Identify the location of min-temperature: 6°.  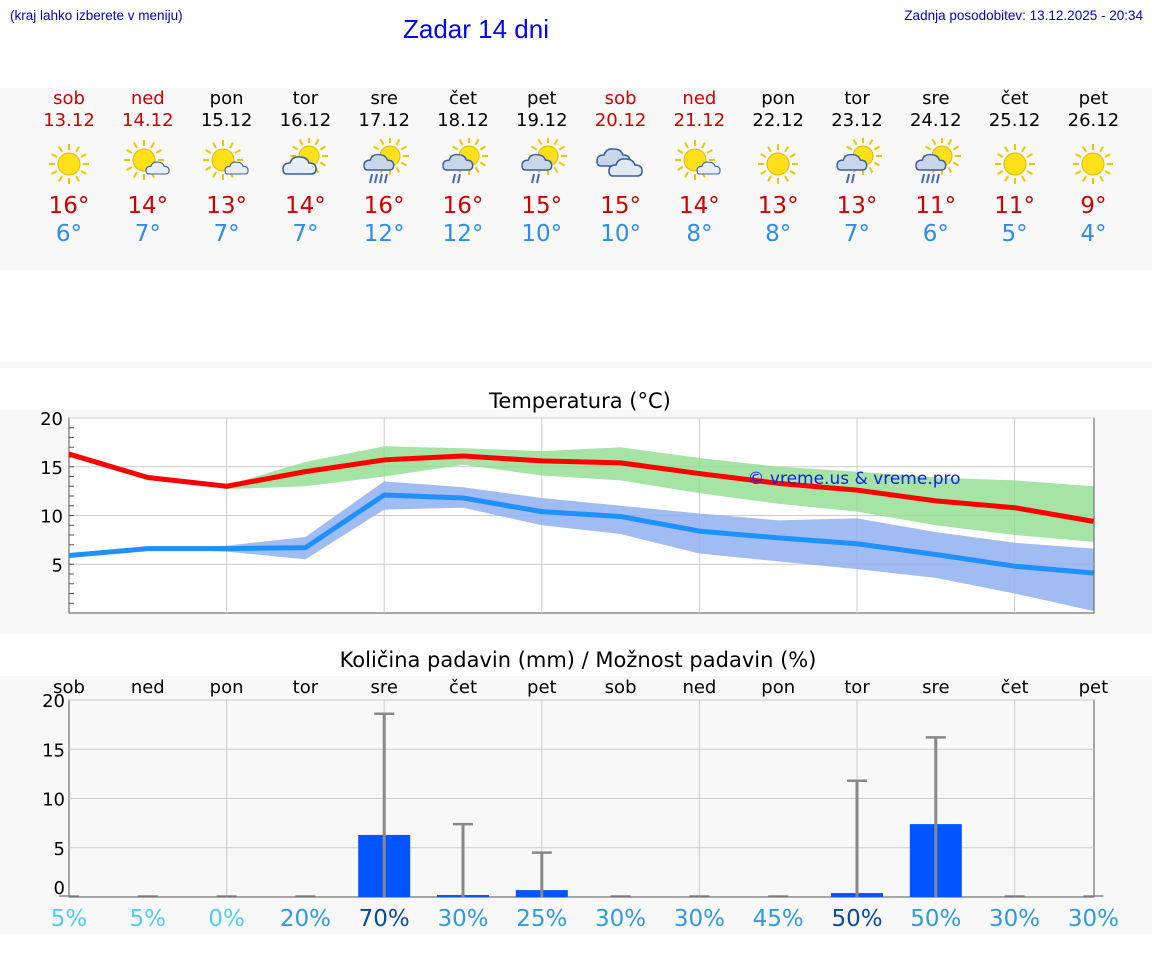
(69, 234).